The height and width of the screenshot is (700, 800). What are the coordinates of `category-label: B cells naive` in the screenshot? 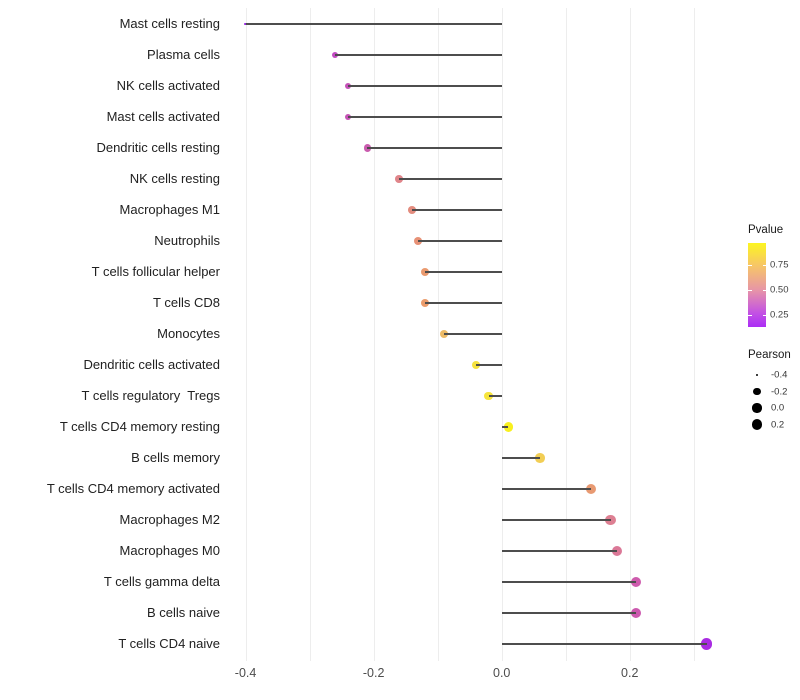 It's located at (183, 612).